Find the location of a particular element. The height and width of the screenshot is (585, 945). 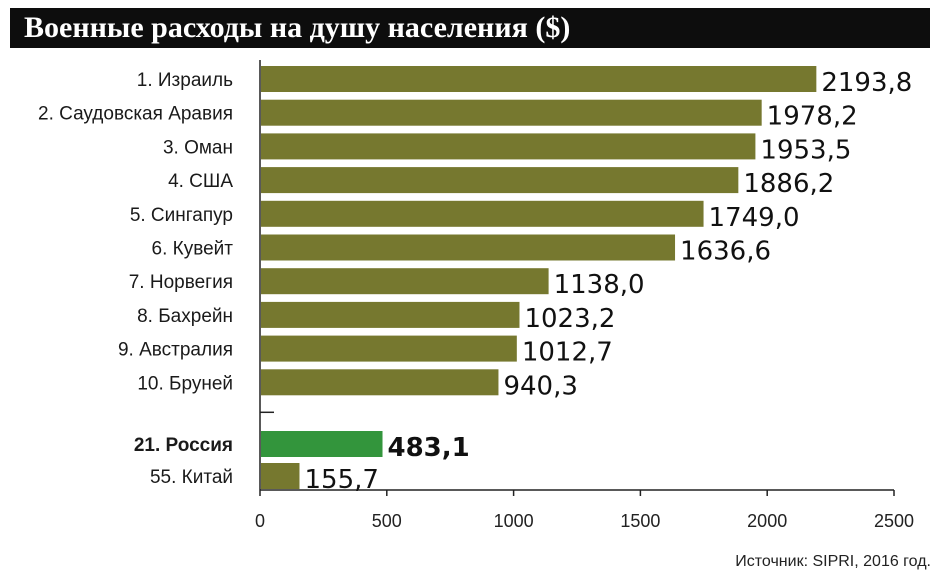

data-label: 1978,2 is located at coordinates (812, 117).